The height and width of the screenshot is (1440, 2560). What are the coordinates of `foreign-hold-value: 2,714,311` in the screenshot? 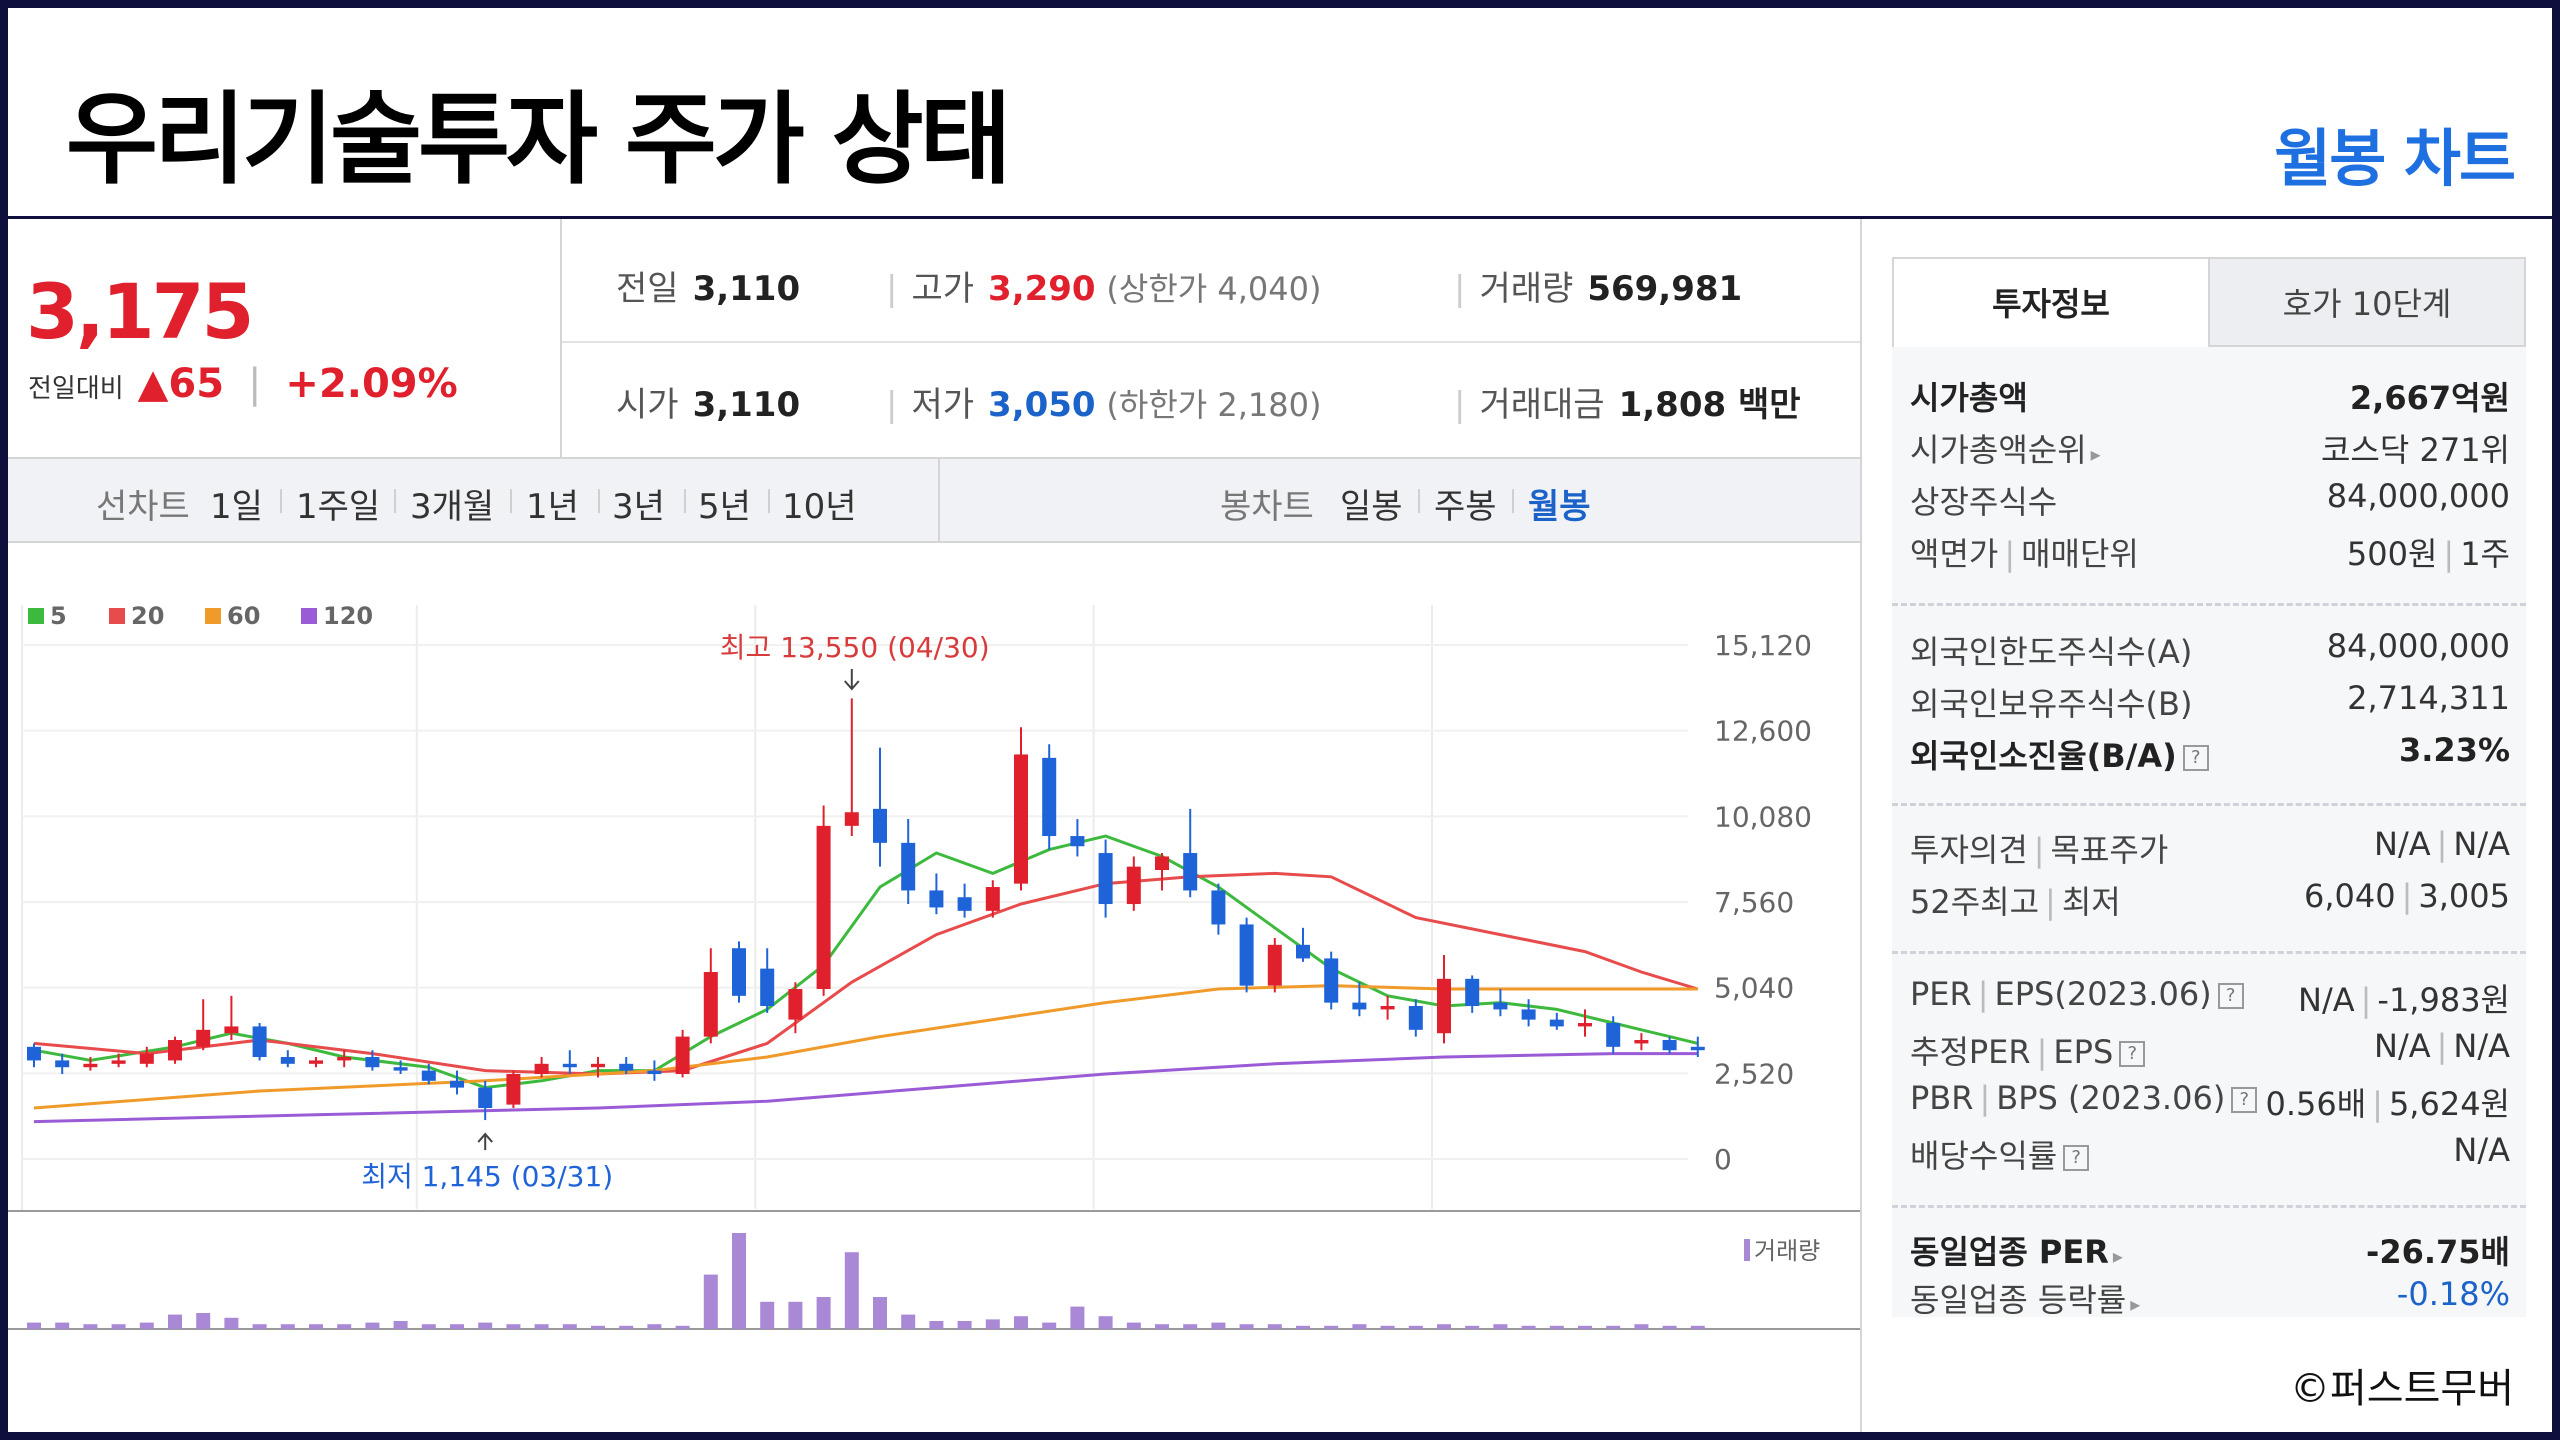 It's located at (2428, 698).